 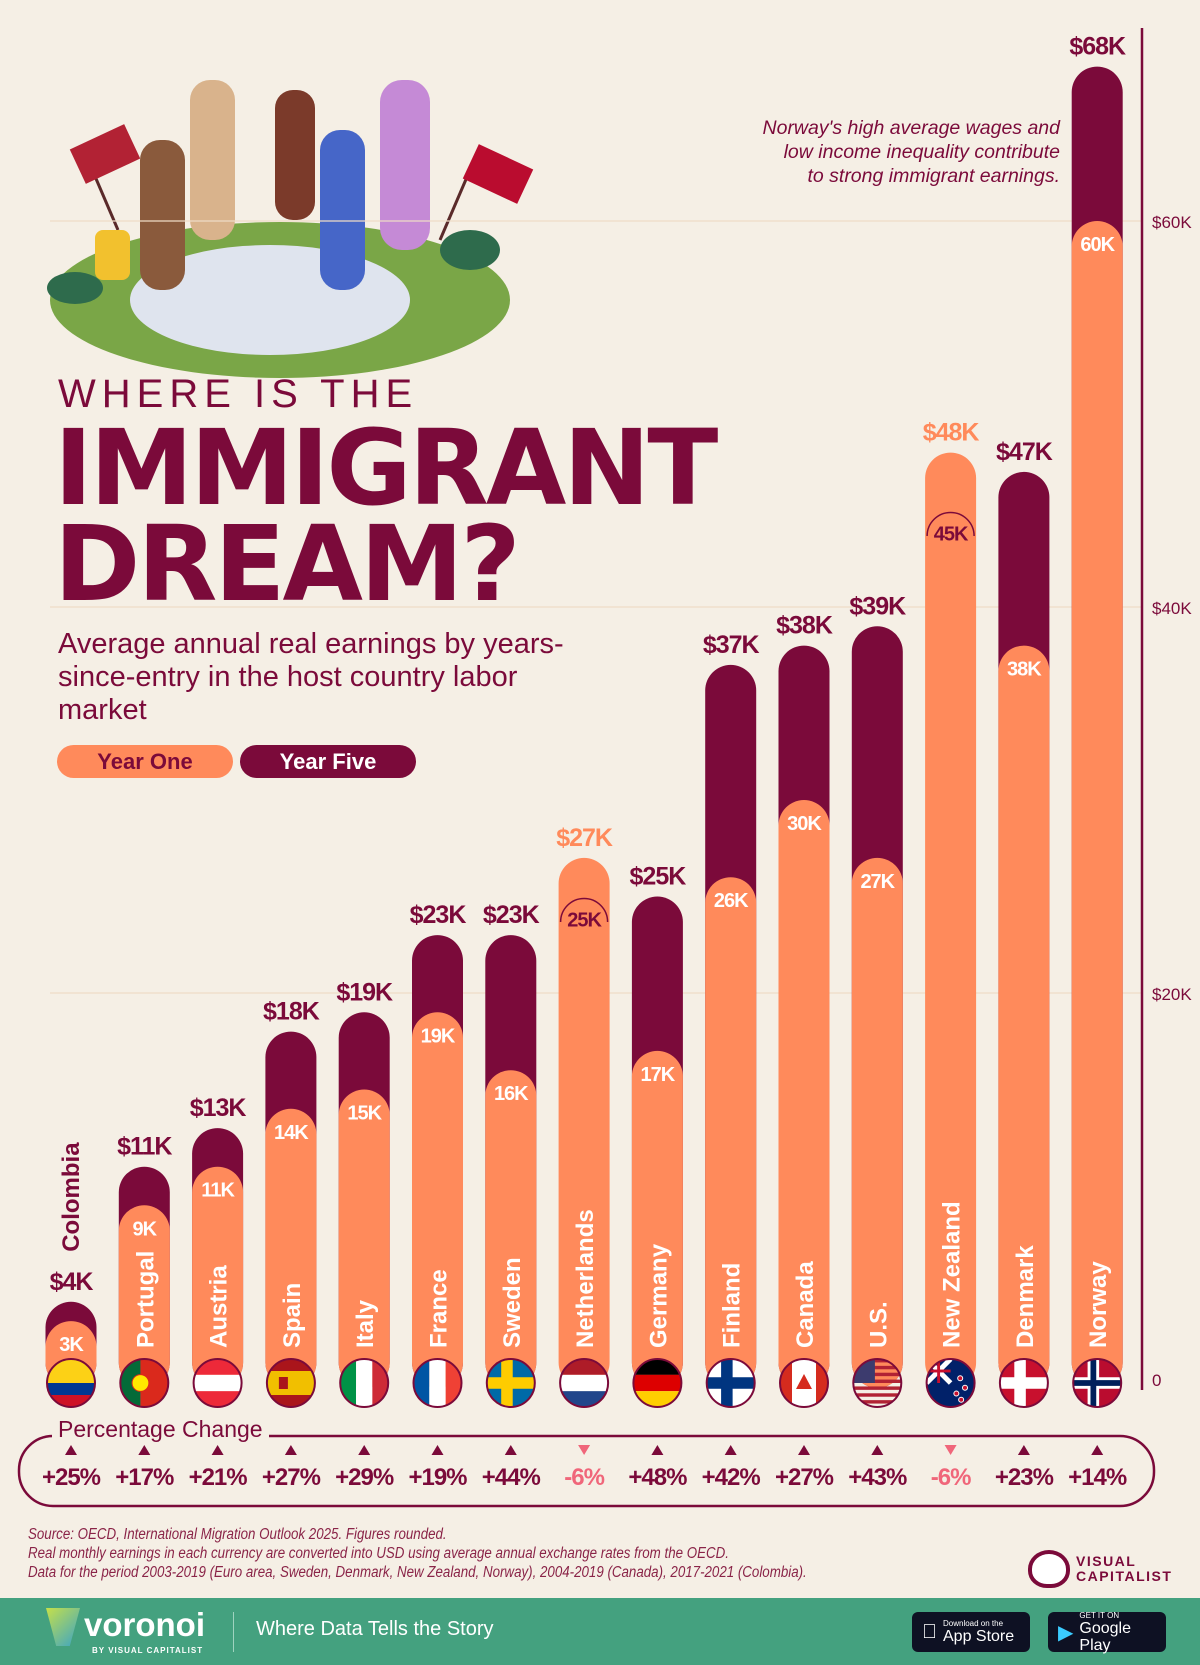 I want to click on vc-line: VISUAL, so click(x=1106, y=1561).